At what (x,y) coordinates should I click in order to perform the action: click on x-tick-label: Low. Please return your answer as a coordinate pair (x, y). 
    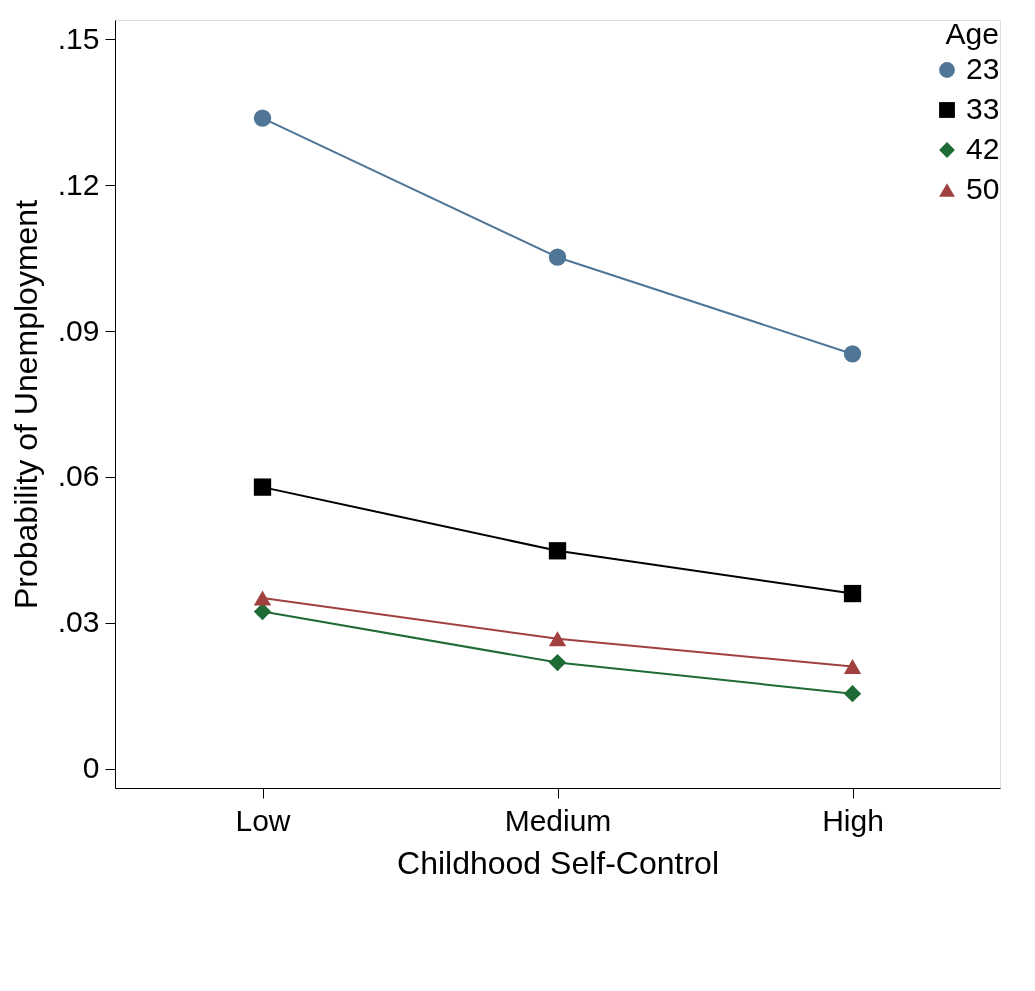
    Looking at the image, I should click on (263, 820).